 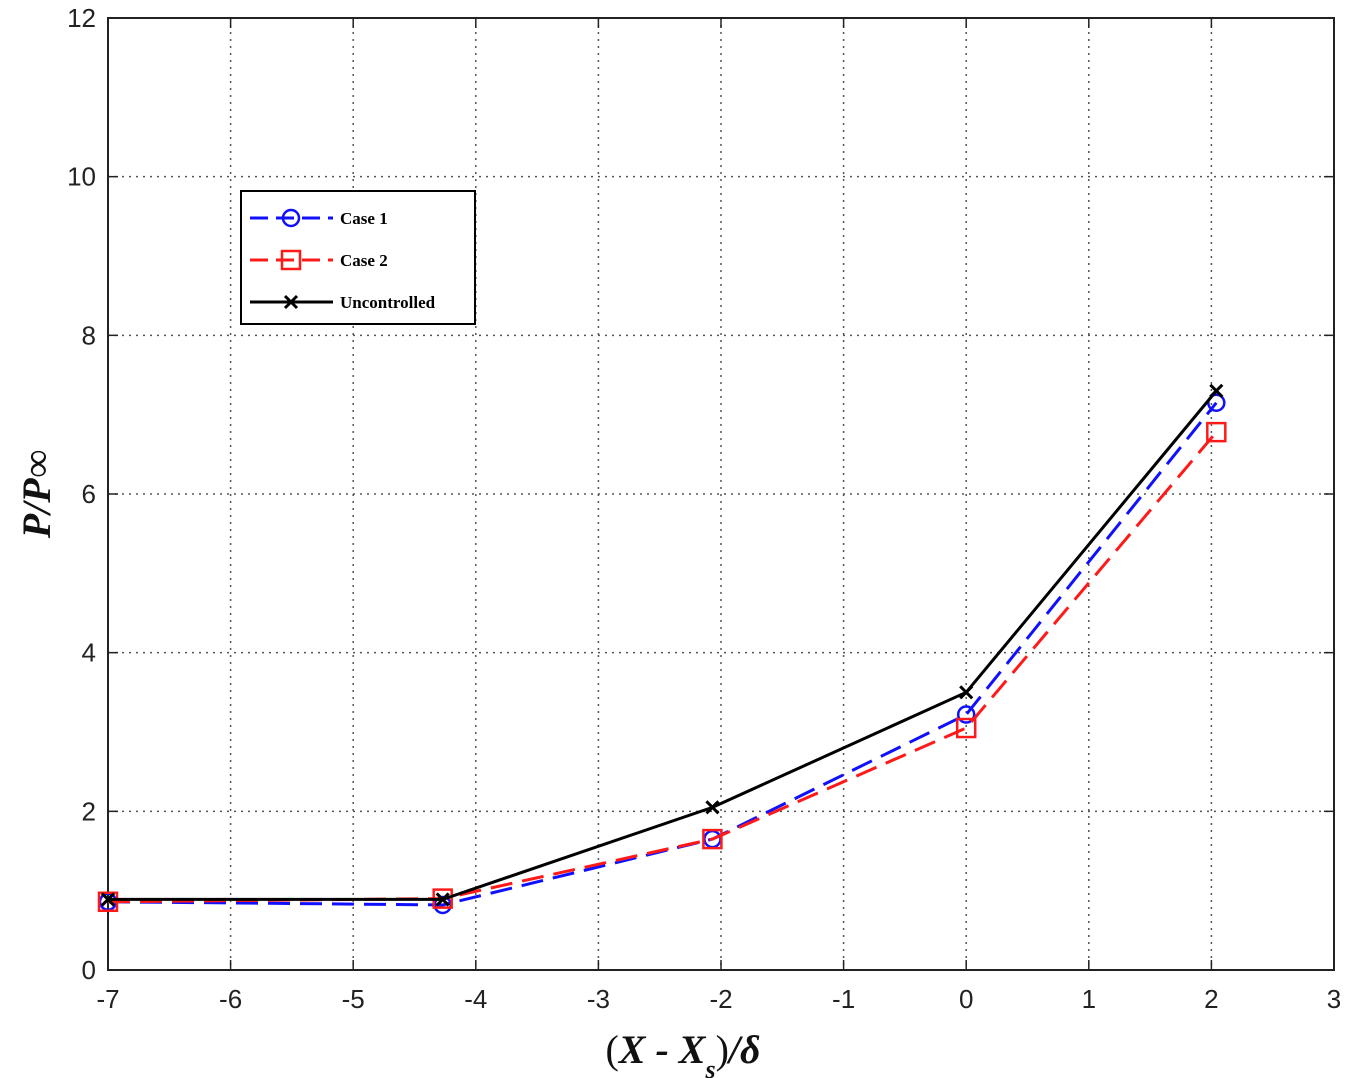 What do you see at coordinates (230, 999) in the screenshot?
I see `x-tick-label: -6` at bounding box center [230, 999].